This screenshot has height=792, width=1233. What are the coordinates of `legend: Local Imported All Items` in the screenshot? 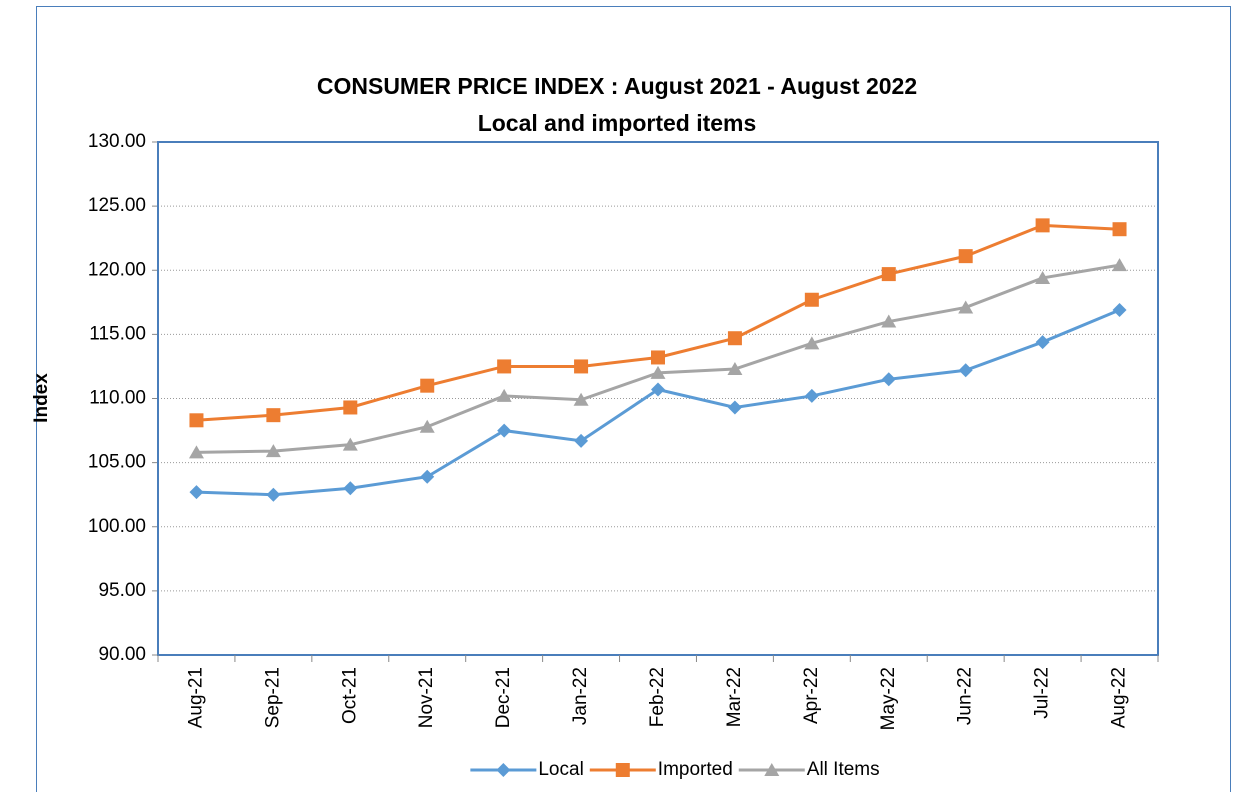 It's located at (675, 769).